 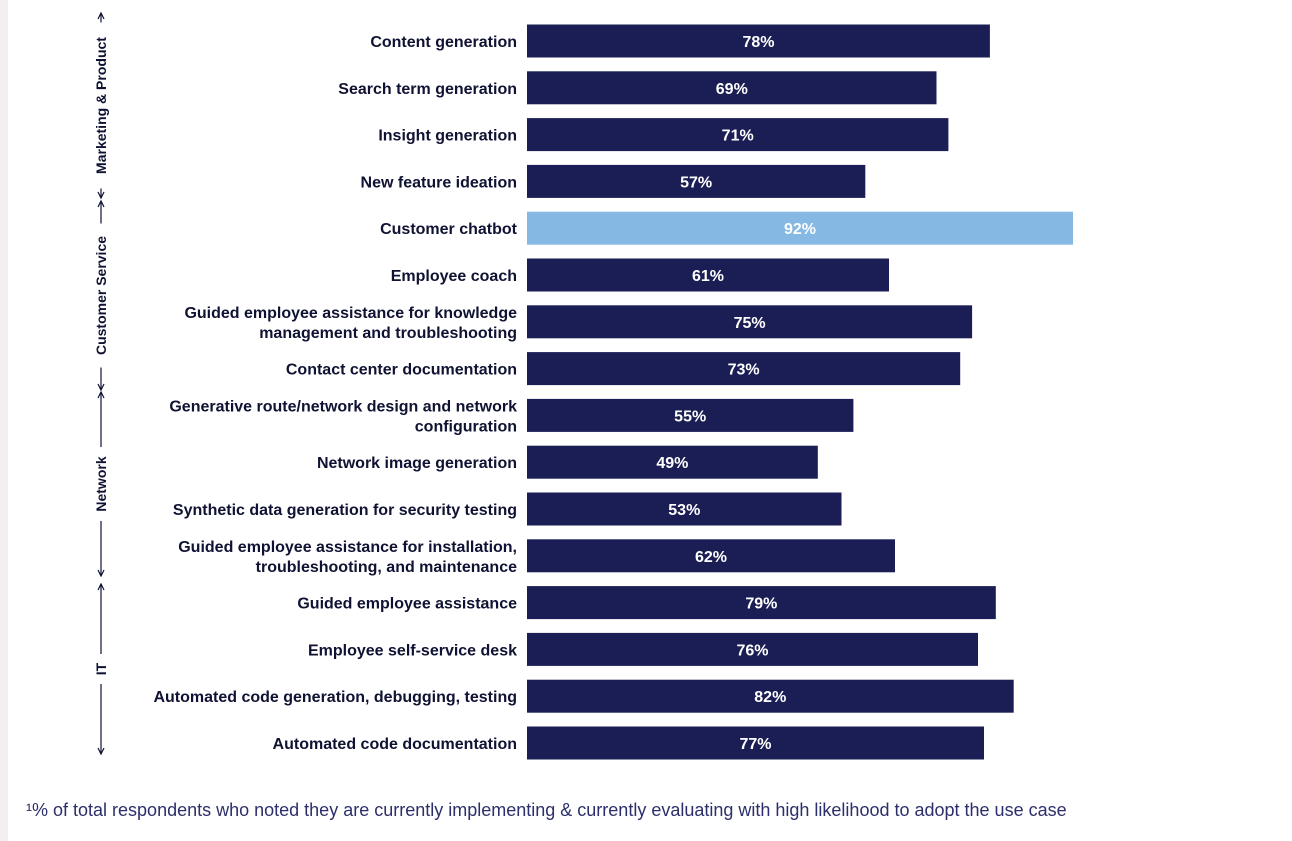 I want to click on category-label-line: New feature ideation, so click(x=439, y=182).